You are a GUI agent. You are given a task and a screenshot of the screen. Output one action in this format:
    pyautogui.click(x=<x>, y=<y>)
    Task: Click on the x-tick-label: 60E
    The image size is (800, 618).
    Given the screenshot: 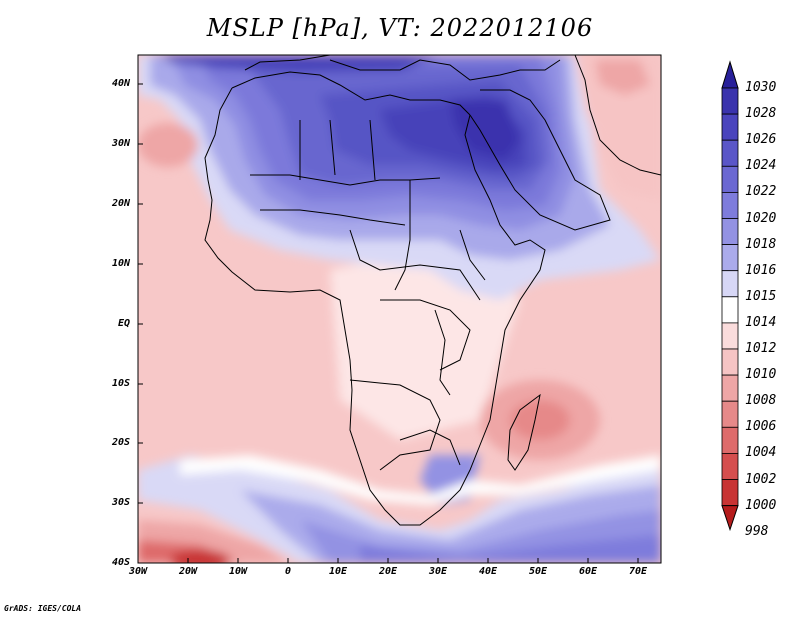 What is the action you would take?
    pyautogui.click(x=588, y=571)
    